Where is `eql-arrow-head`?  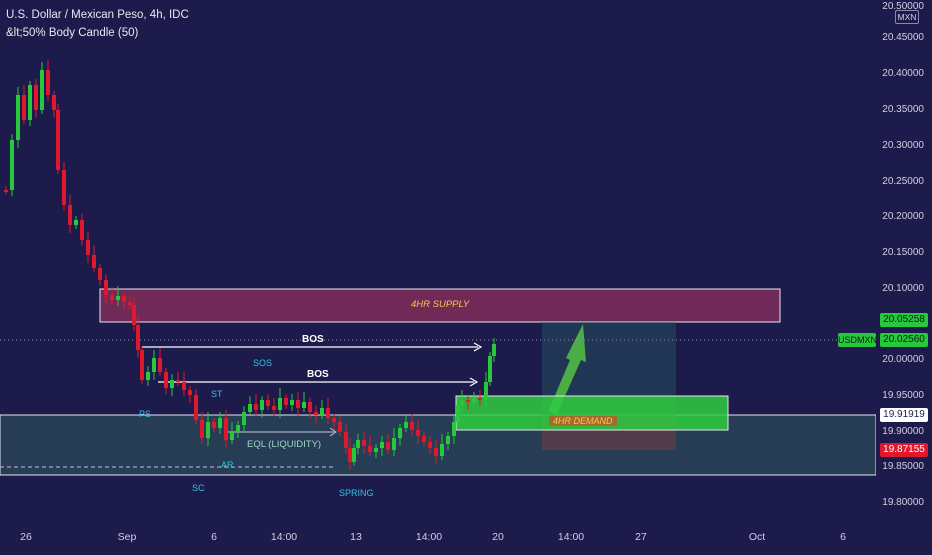 eql-arrow-head is located at coordinates (333, 432).